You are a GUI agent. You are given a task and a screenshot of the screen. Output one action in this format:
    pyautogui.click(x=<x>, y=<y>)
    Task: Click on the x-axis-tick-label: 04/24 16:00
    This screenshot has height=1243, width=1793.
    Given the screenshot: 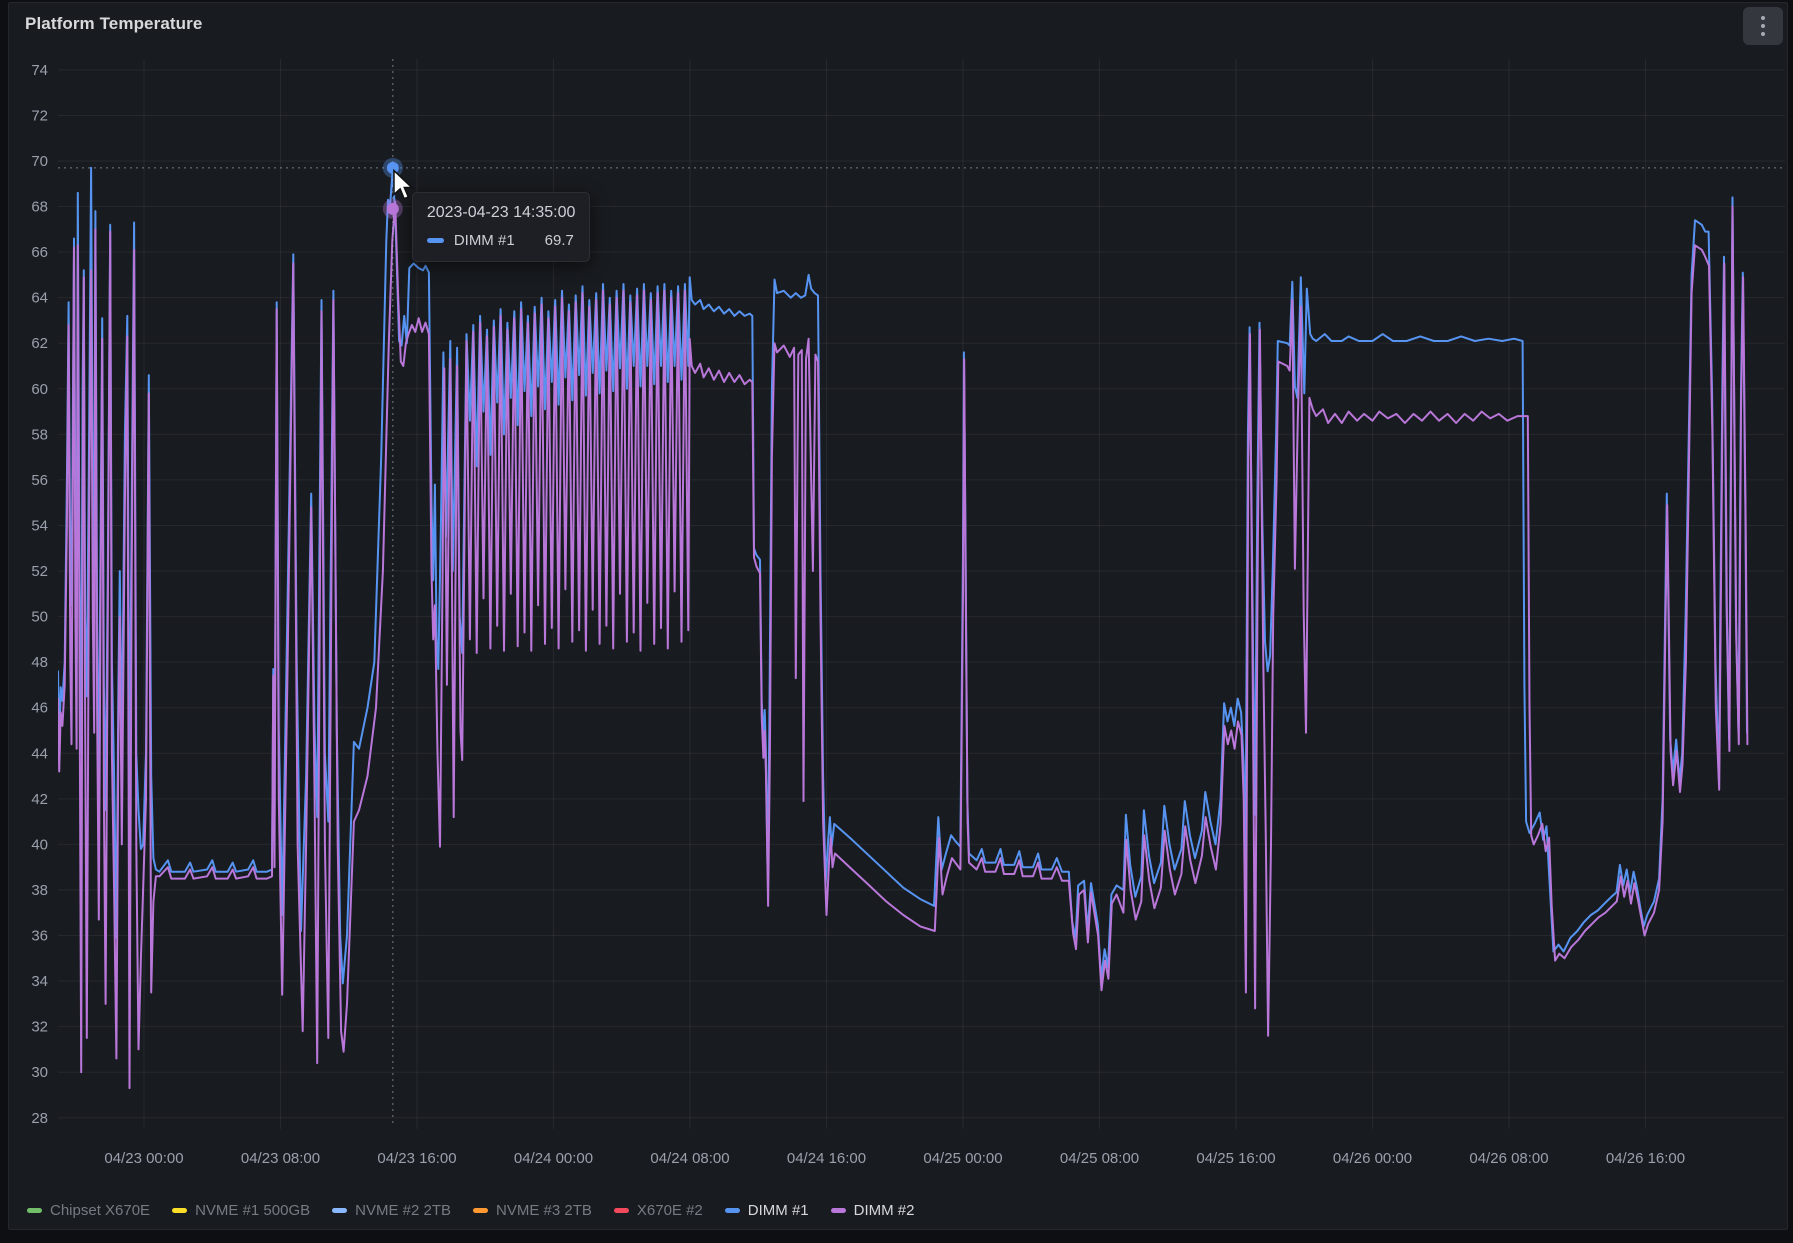 What is the action you would take?
    pyautogui.click(x=826, y=1158)
    